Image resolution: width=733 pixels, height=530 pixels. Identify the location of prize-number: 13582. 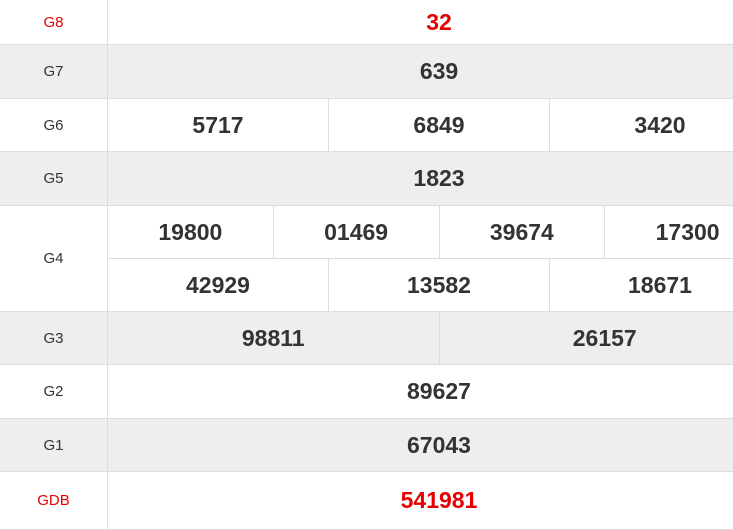
(438, 285).